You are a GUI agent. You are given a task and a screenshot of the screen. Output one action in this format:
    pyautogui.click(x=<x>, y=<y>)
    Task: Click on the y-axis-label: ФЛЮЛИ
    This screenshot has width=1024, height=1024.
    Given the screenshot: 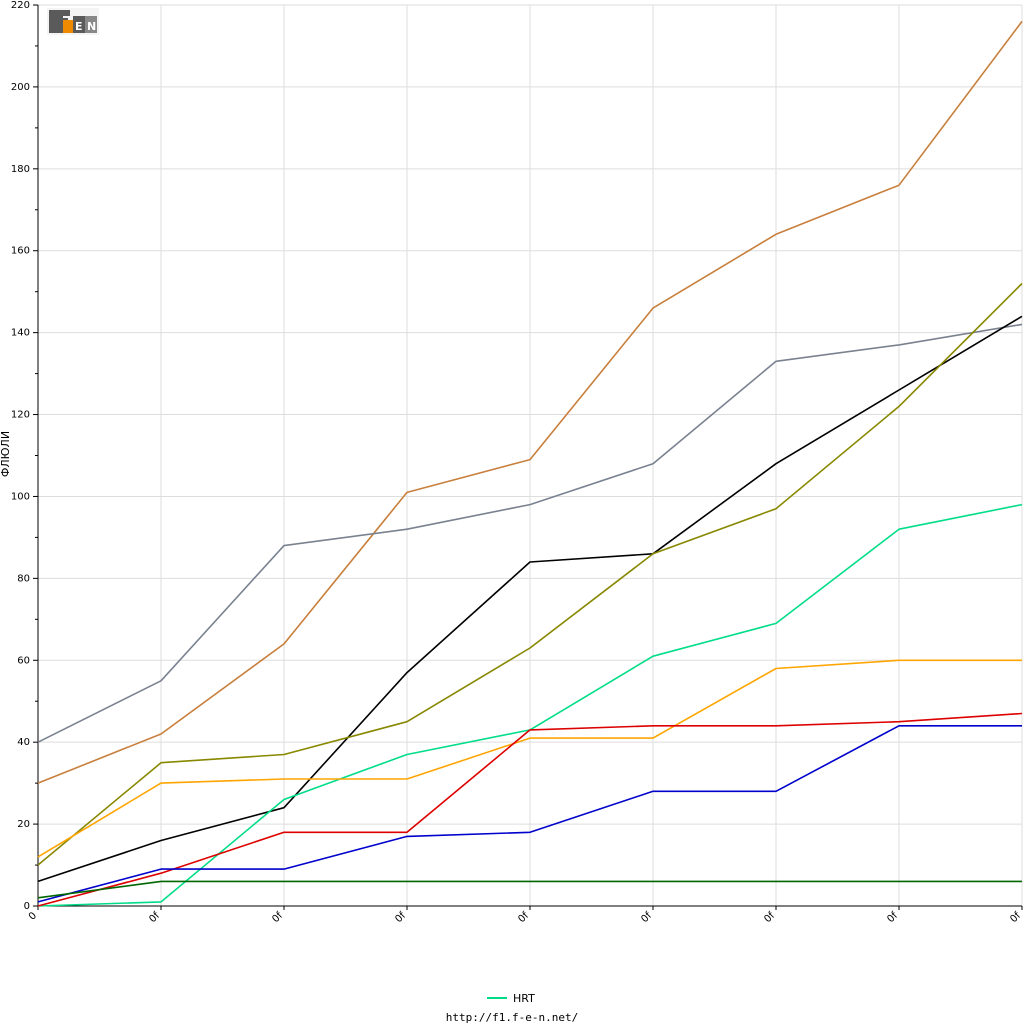 What is the action you would take?
    pyautogui.click(x=6, y=454)
    